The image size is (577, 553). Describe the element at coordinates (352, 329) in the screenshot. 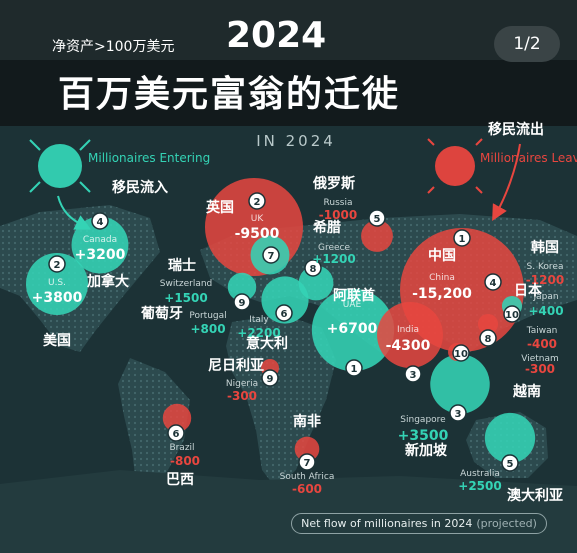

I see `value-label-uae: +6700` at that location.